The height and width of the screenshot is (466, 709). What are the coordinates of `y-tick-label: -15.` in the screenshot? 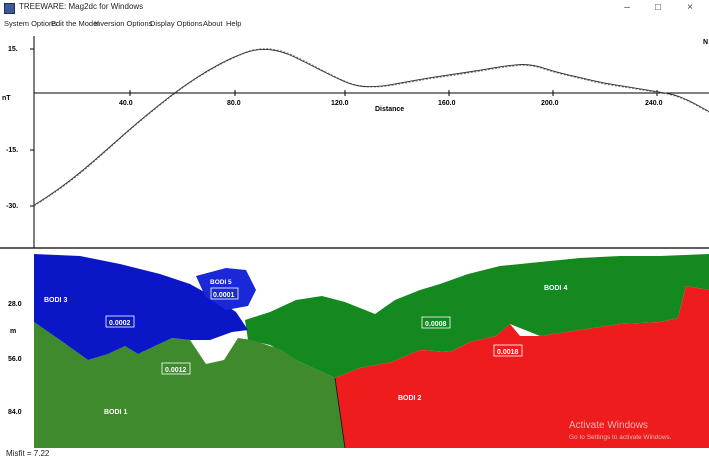 It's located at (12, 150).